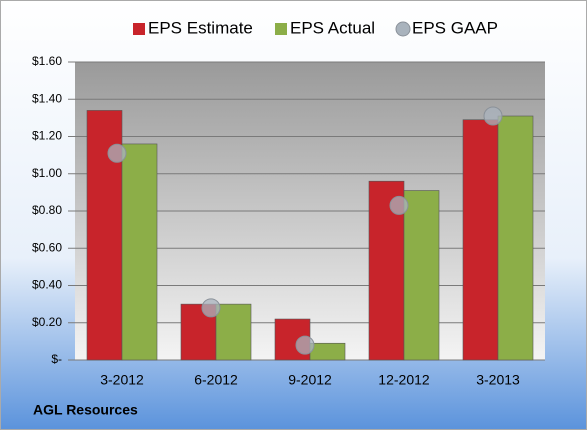 Image resolution: width=587 pixels, height=430 pixels. Describe the element at coordinates (498, 380) in the screenshot. I see `x-tick-label: 3-2013` at that location.